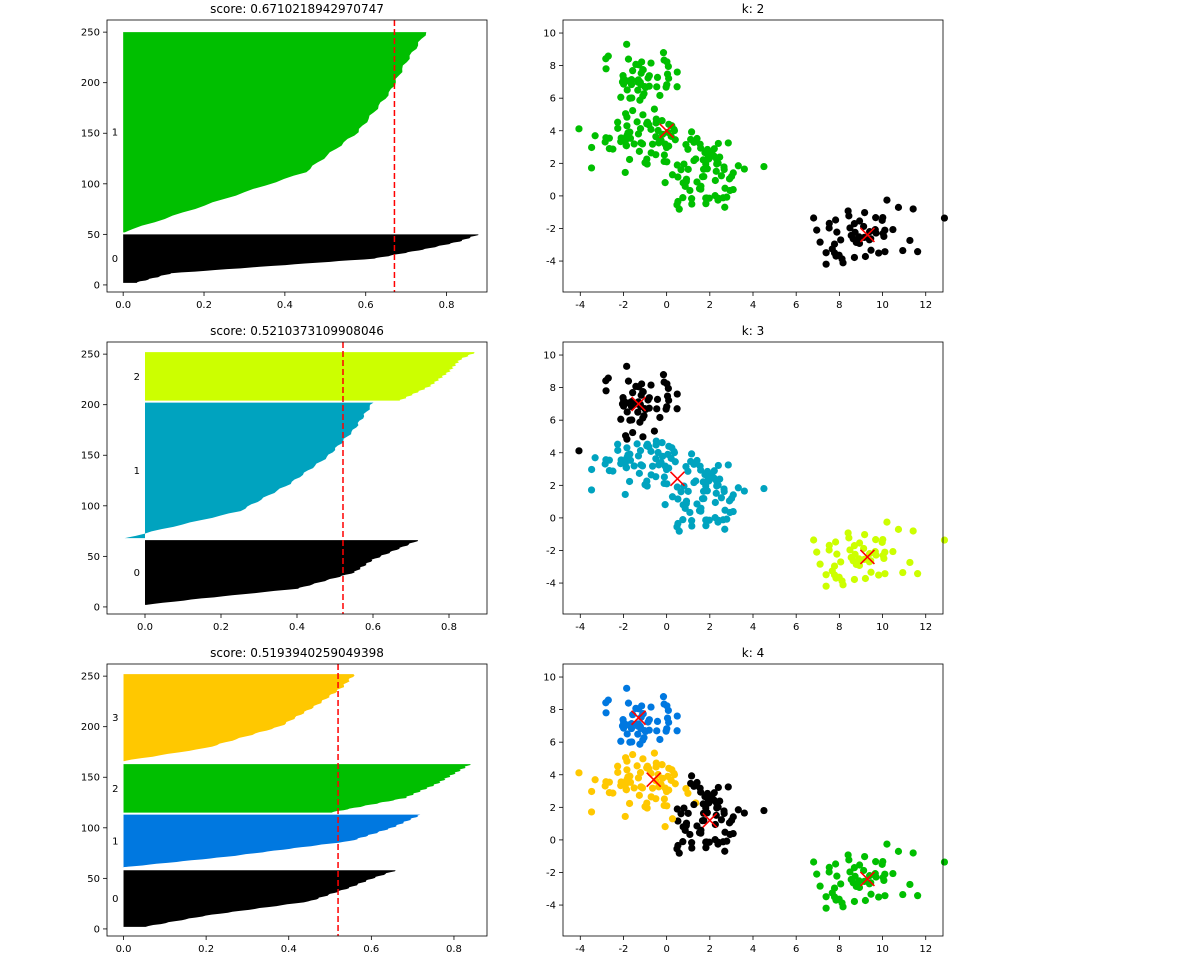 Image resolution: width=1181 pixels, height=962 pixels. What do you see at coordinates (115, 133) in the screenshot?
I see `cluster-label-1: 1` at bounding box center [115, 133].